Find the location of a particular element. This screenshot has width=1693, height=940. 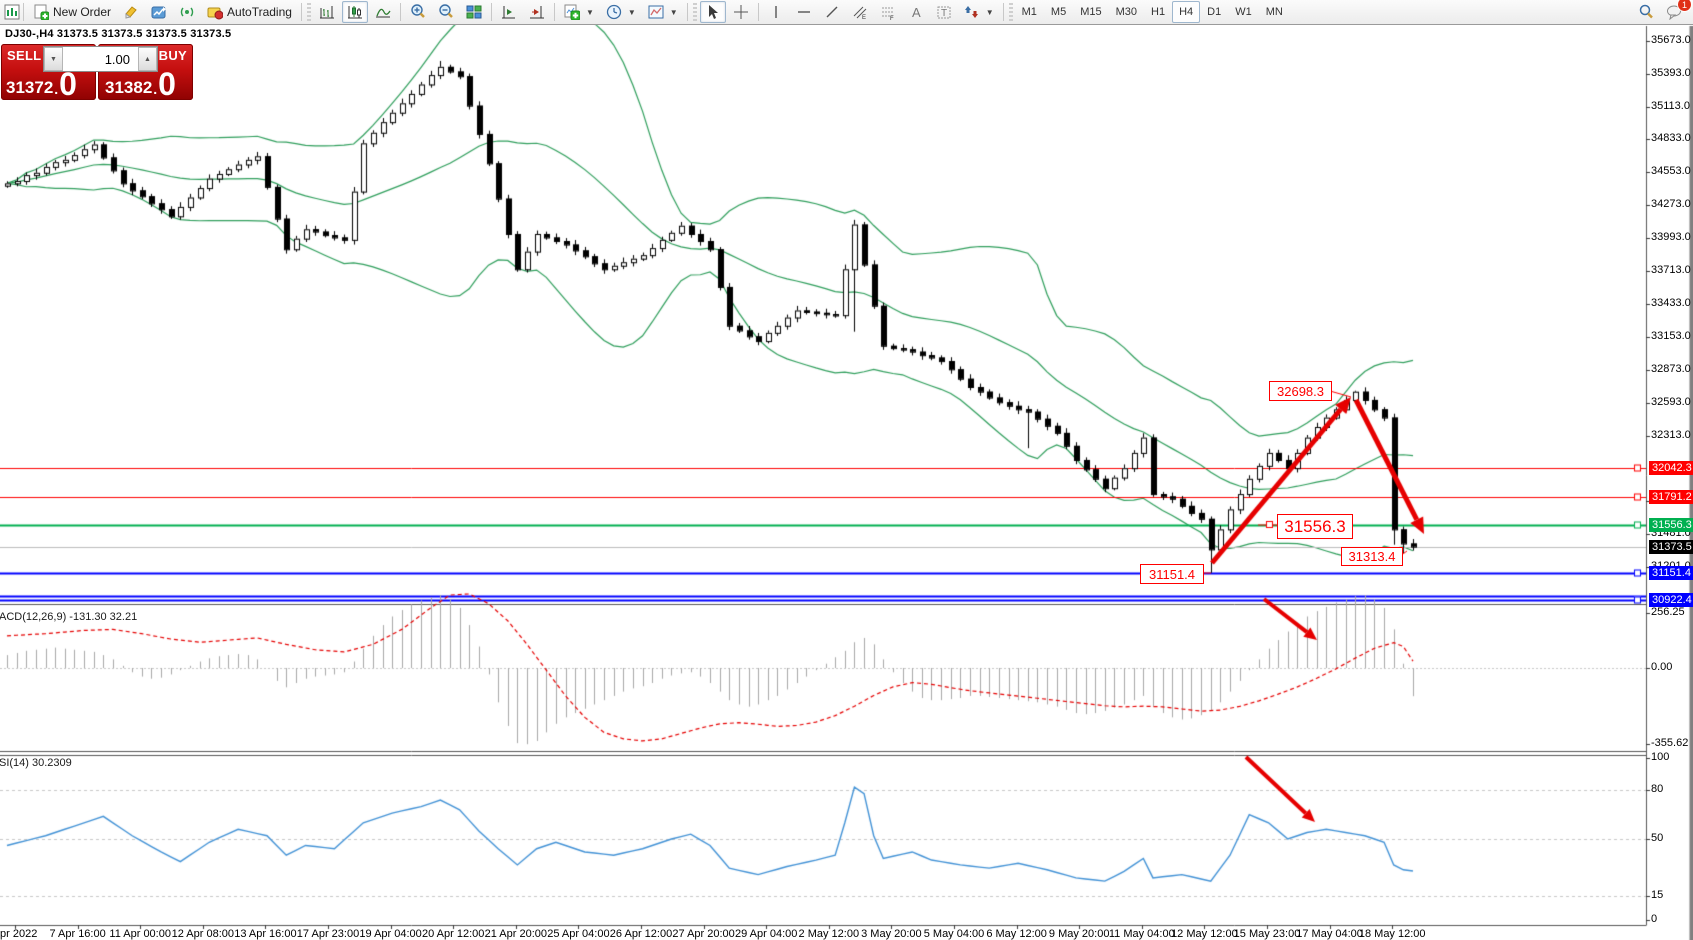

template-icon is located at coordinates (656, 12).